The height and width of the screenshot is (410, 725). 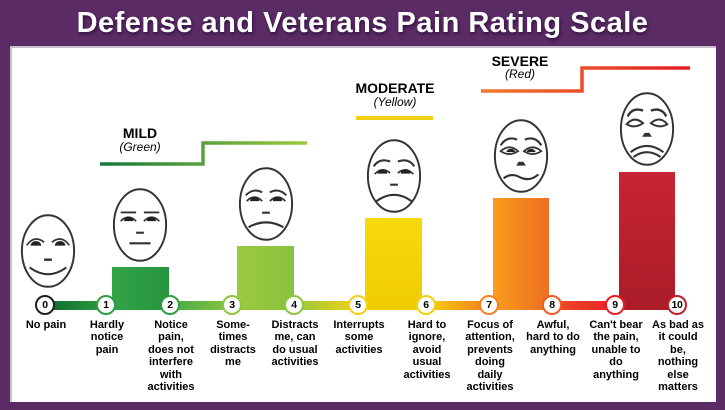 What do you see at coordinates (489, 305) in the screenshot?
I see `scale-point-7: 7` at bounding box center [489, 305].